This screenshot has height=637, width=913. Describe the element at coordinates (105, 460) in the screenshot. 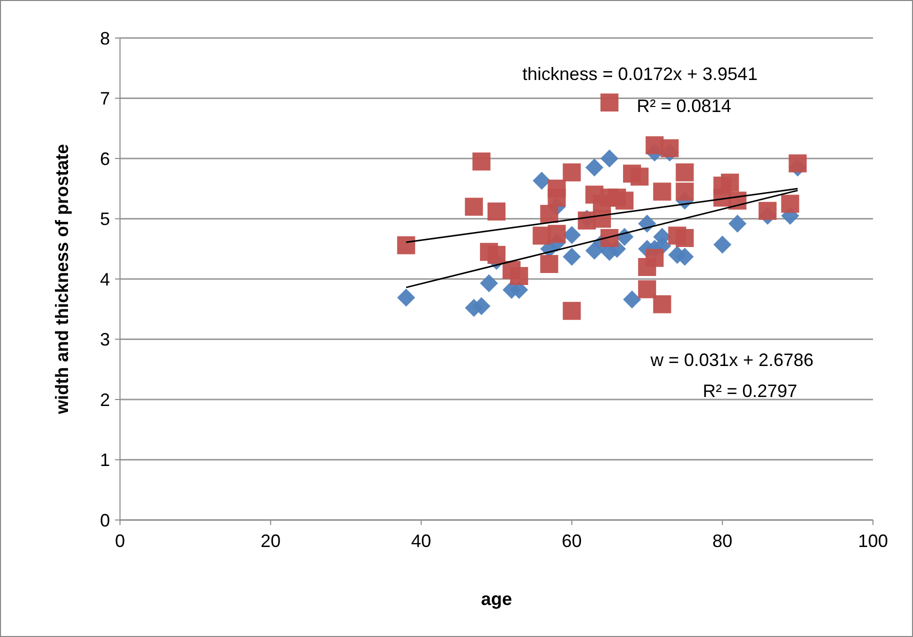

I see `y-tick-label: 1` at that location.